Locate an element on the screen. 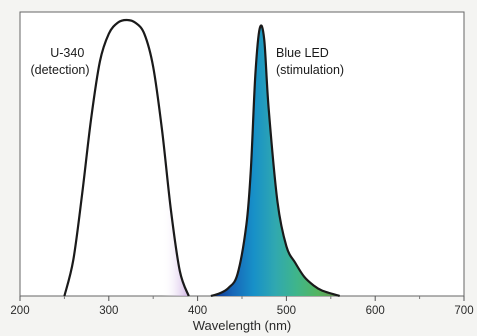 This screenshot has width=477, height=336. x-tick-label: 700 is located at coordinates (463, 311).